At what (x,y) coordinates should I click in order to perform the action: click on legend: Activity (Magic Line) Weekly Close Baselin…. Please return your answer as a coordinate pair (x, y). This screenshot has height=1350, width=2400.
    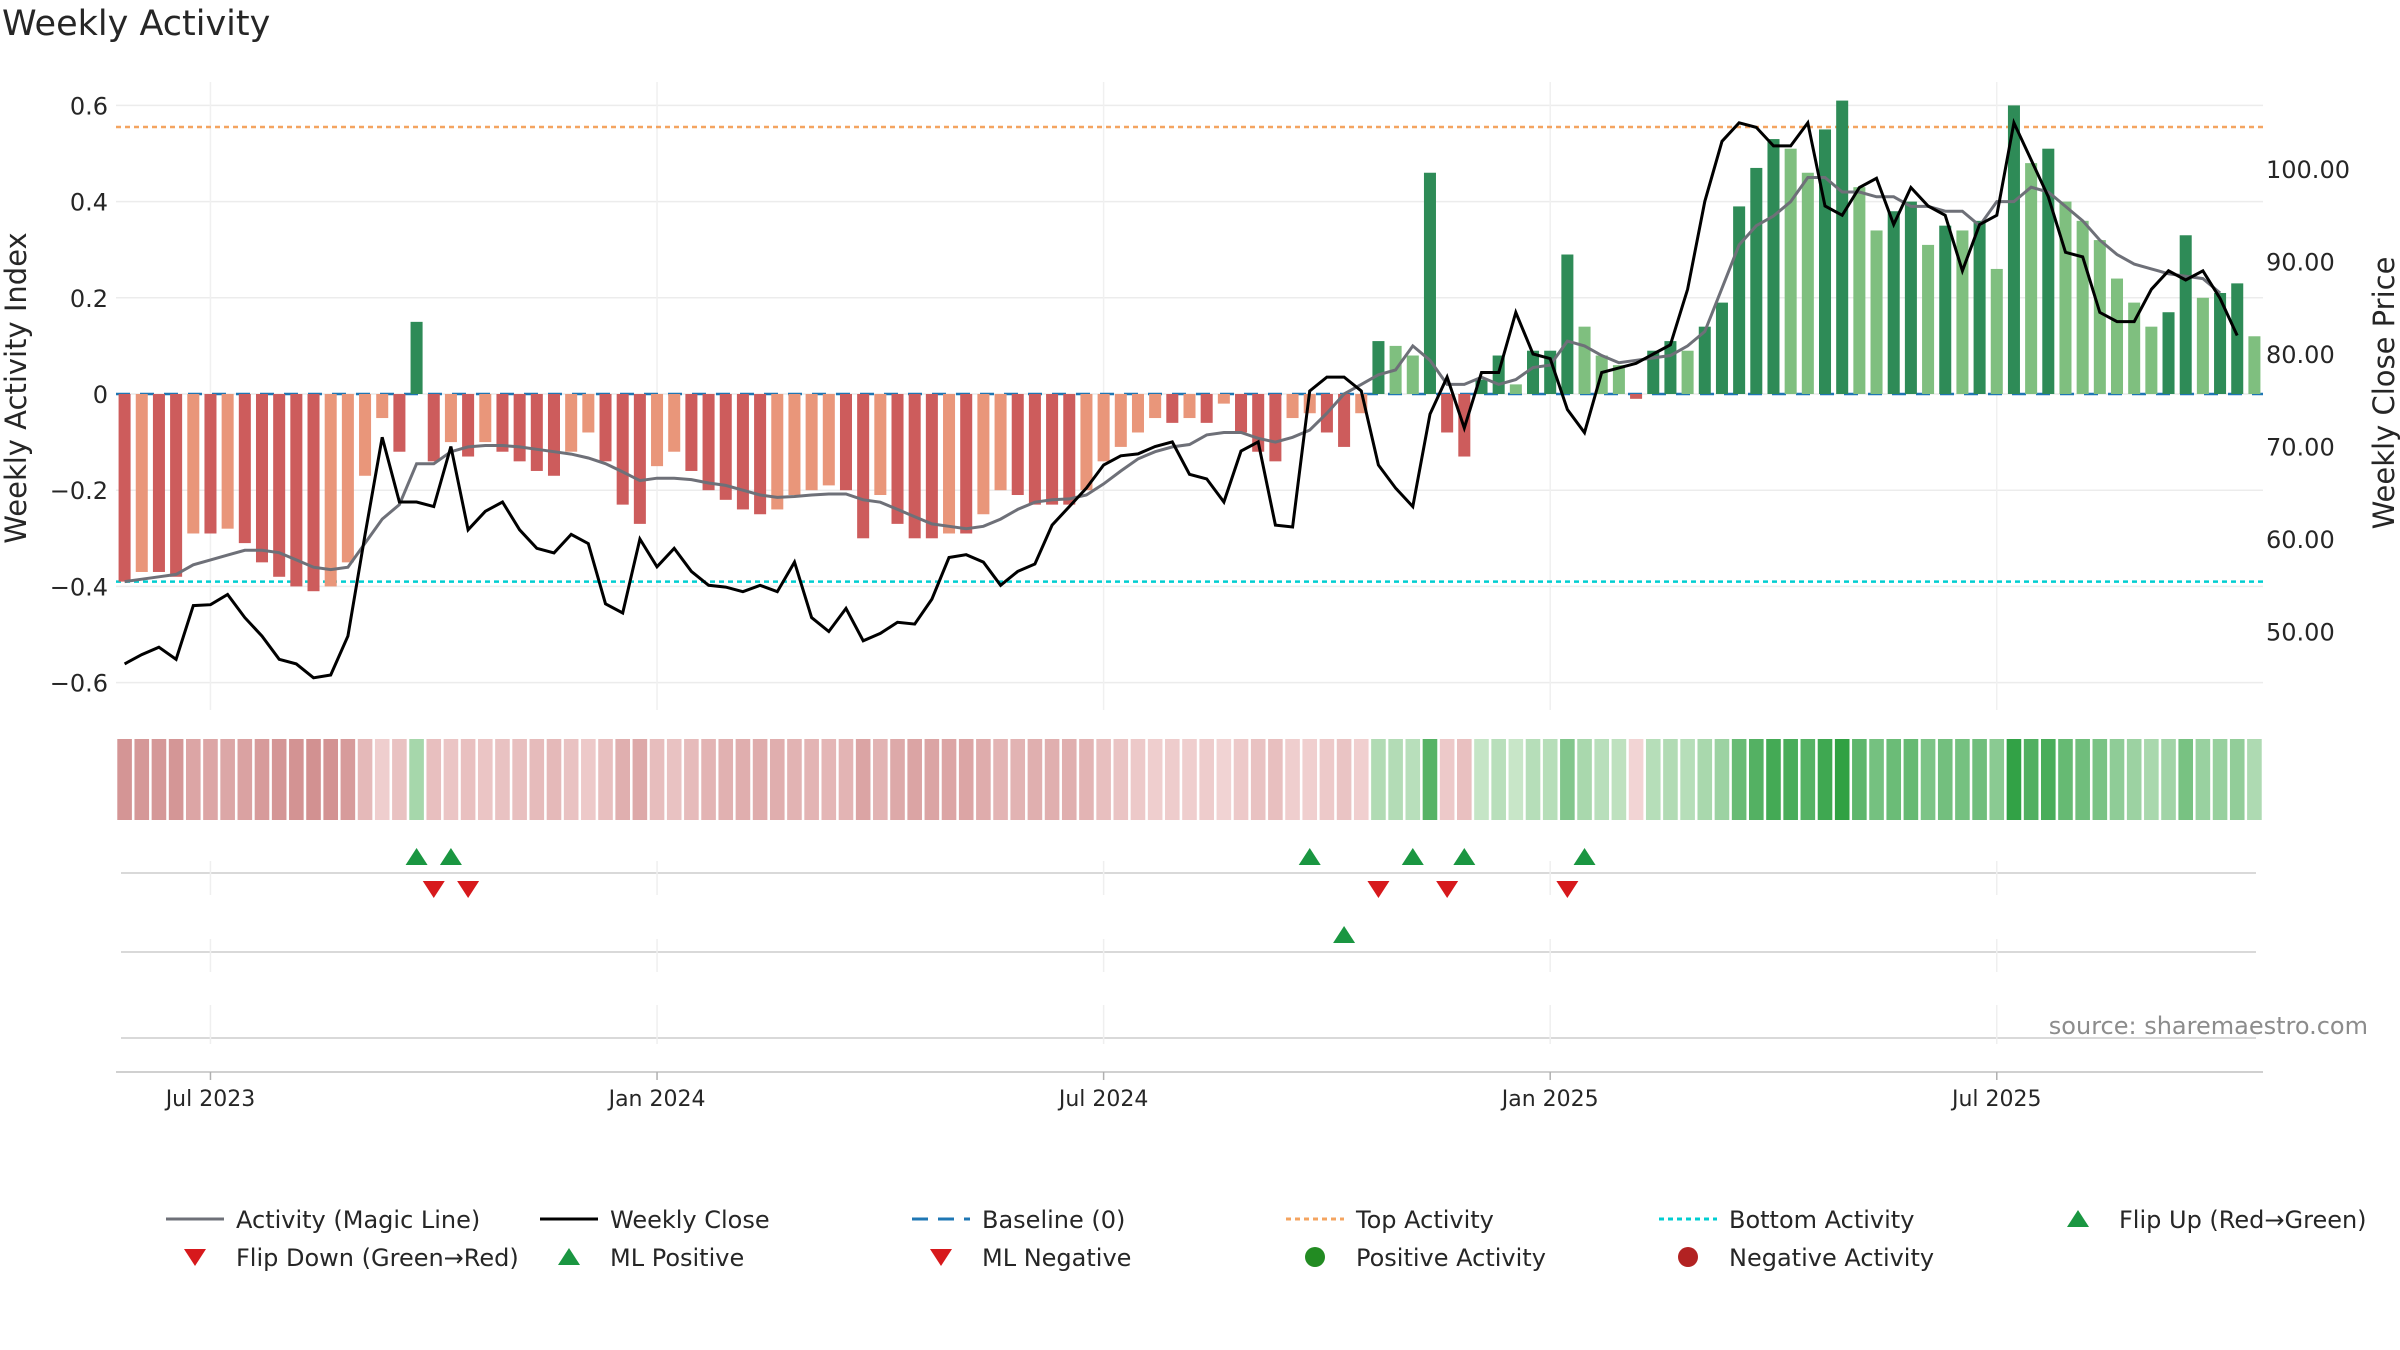
    Looking at the image, I should click on (1266, 1239).